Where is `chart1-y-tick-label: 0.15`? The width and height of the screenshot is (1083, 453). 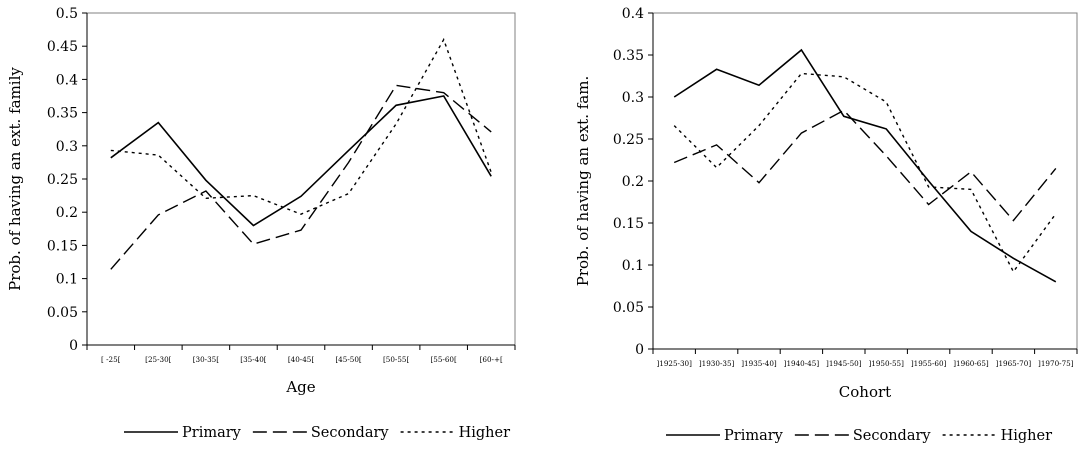 chart1-y-tick-label: 0.15 is located at coordinates (62, 246).